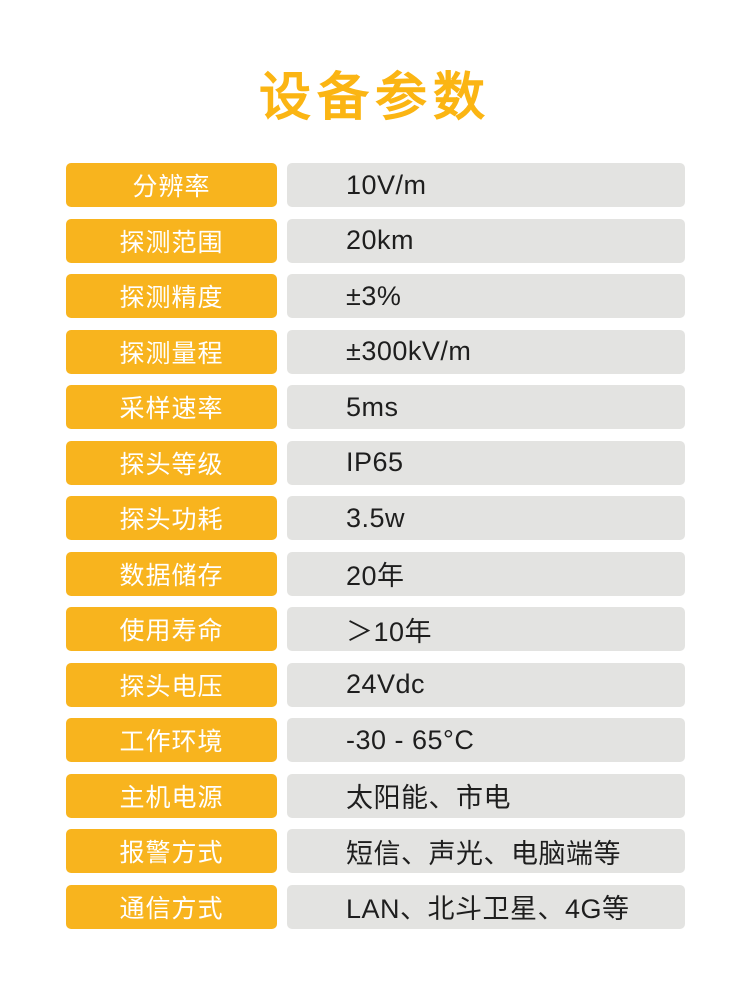  I want to click on spec-value-box: -30 - 65°C, so click(486, 740).